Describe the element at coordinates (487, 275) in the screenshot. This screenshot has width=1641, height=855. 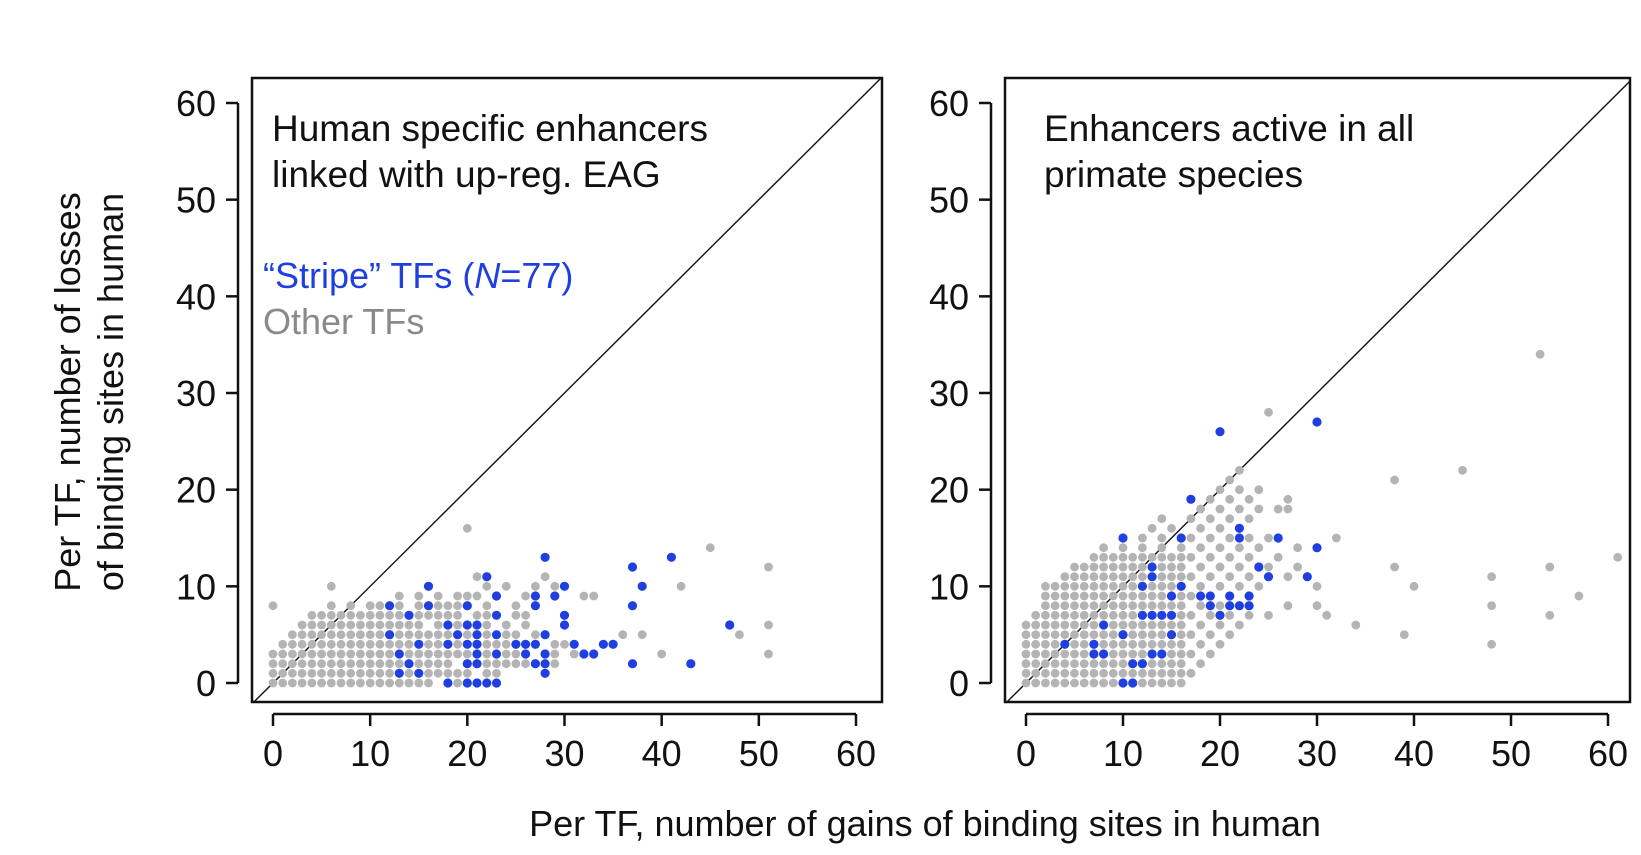
I see `legend-stripe-n: N` at that location.